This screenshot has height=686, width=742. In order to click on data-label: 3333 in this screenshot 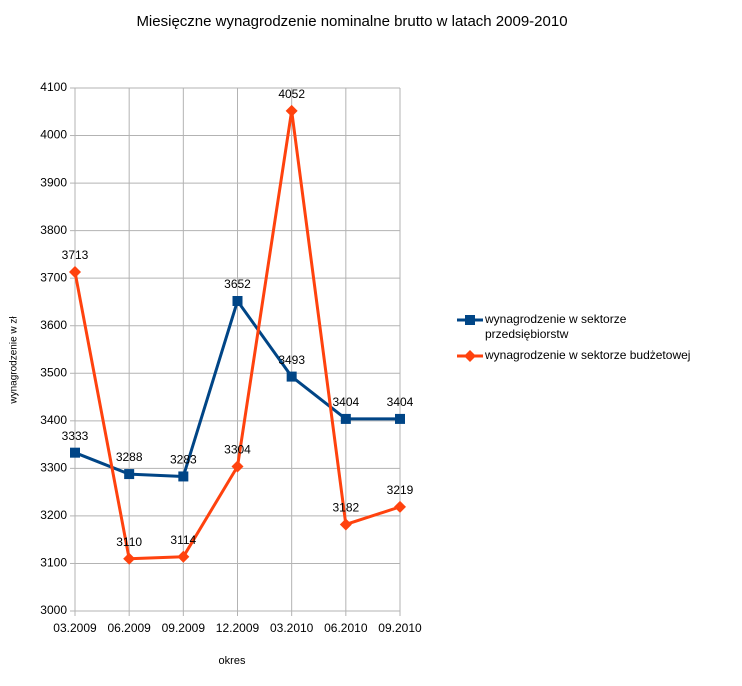, I will do `click(75, 436)`.